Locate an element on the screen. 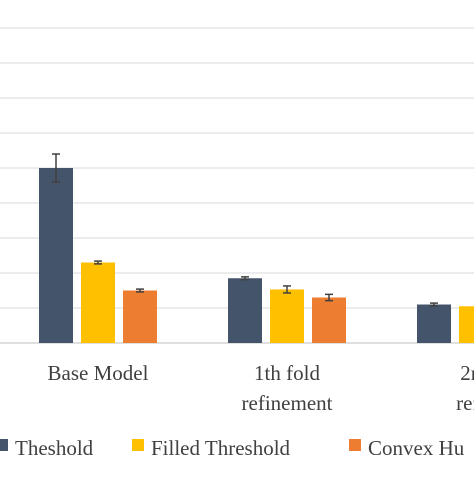  category-label-2-1: 1th fold is located at coordinates (287, 373).